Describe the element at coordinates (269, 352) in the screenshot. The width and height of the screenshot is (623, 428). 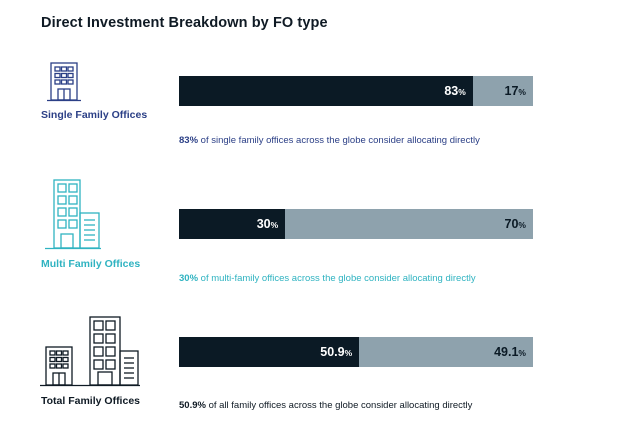
I see `bar-segment-primary: 50.9%` at that location.